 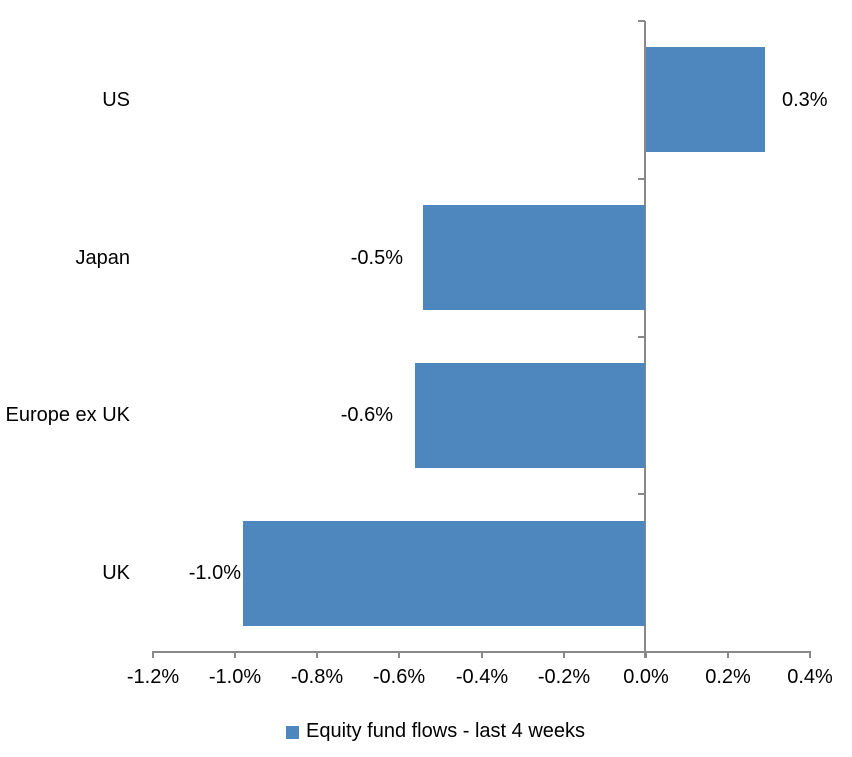 I want to click on bar-value-label: 0.3%, so click(x=805, y=100).